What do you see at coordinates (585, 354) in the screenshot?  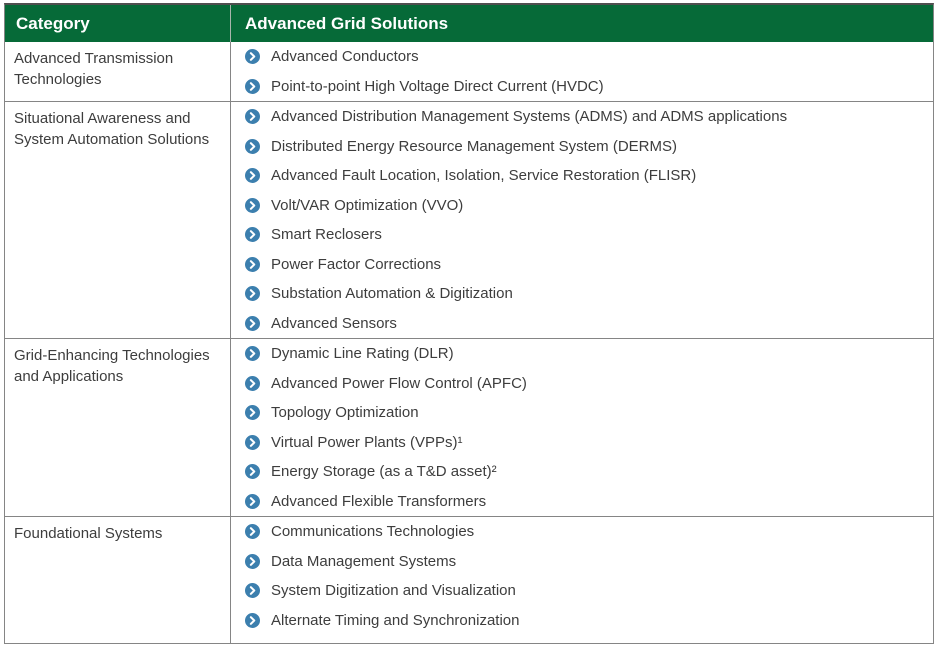 I see `list-item: Dynamic Line Rating (DLR)` at bounding box center [585, 354].